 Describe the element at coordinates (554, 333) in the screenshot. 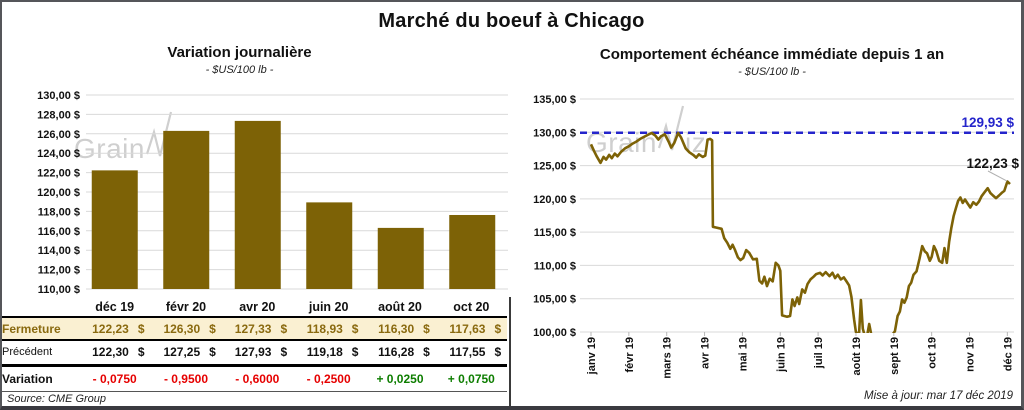

I see `y-axis-label: 100,00 $` at that location.